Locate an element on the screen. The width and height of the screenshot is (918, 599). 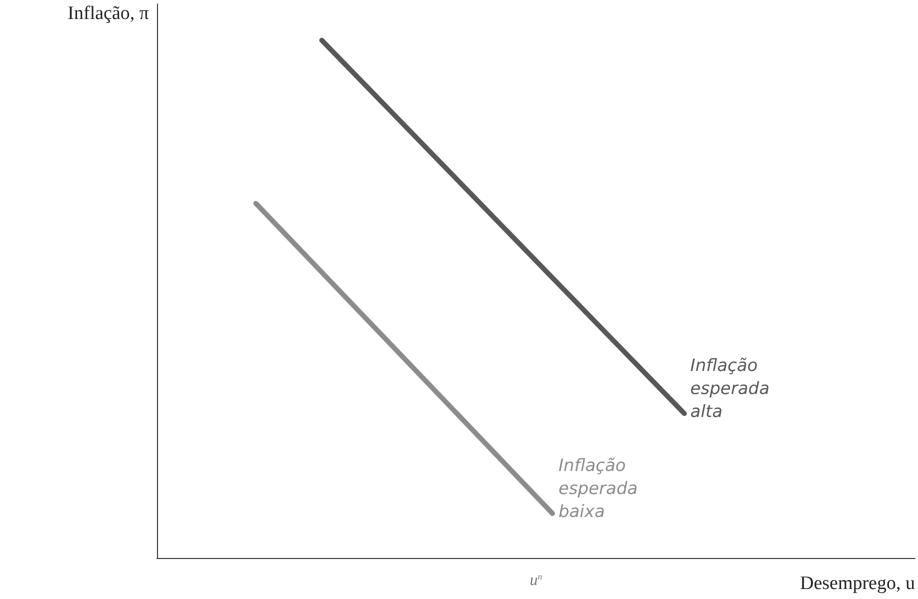
series-label: Inflação esperada alta is located at coordinates (732, 389).